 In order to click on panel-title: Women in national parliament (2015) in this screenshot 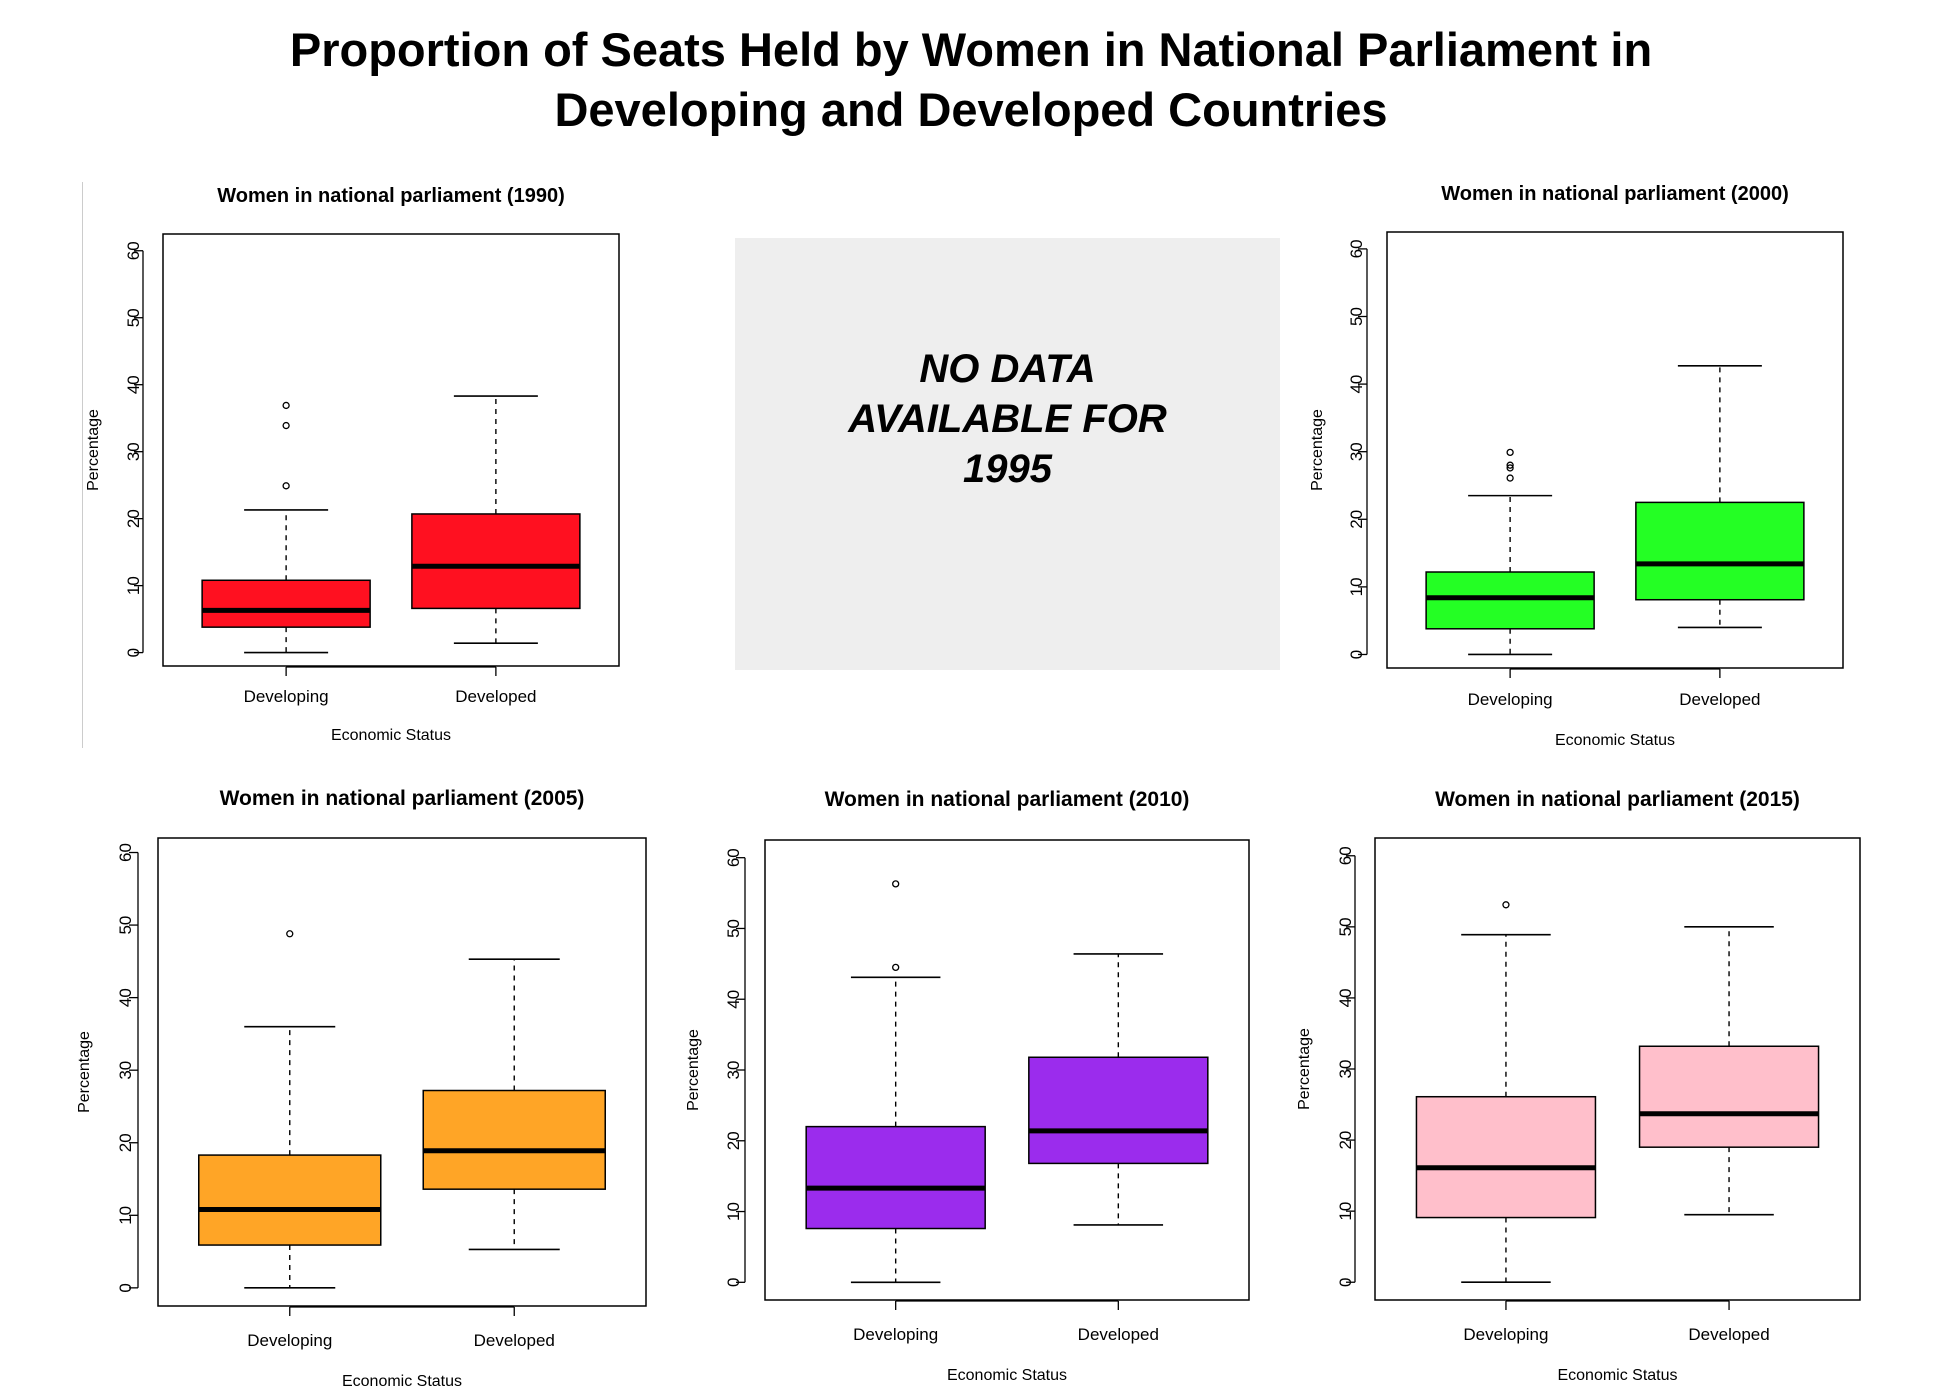, I will do `click(1617, 799)`.